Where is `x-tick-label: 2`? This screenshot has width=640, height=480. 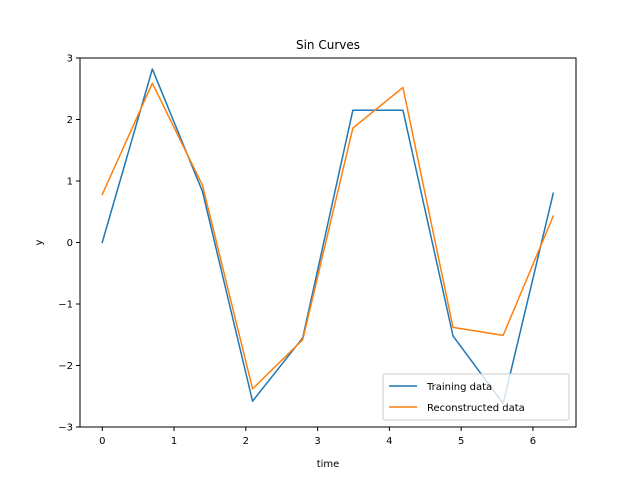 x-tick-label: 2 is located at coordinates (246, 441).